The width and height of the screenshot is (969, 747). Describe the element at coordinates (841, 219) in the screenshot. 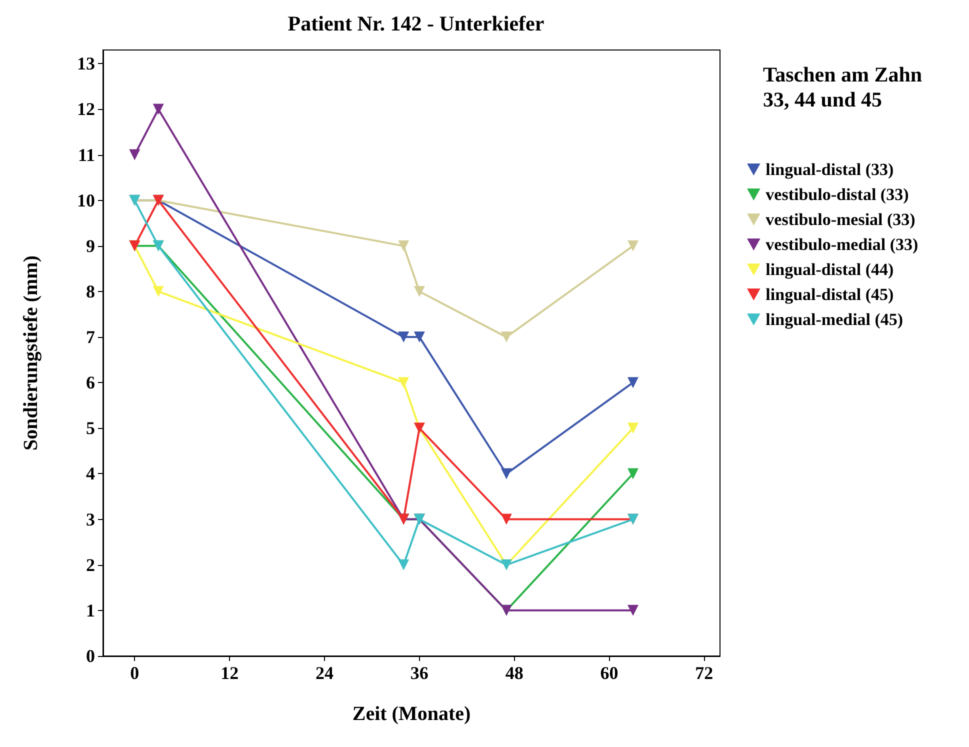

I see `legend-label: vestibulo-mesial (33)` at that location.